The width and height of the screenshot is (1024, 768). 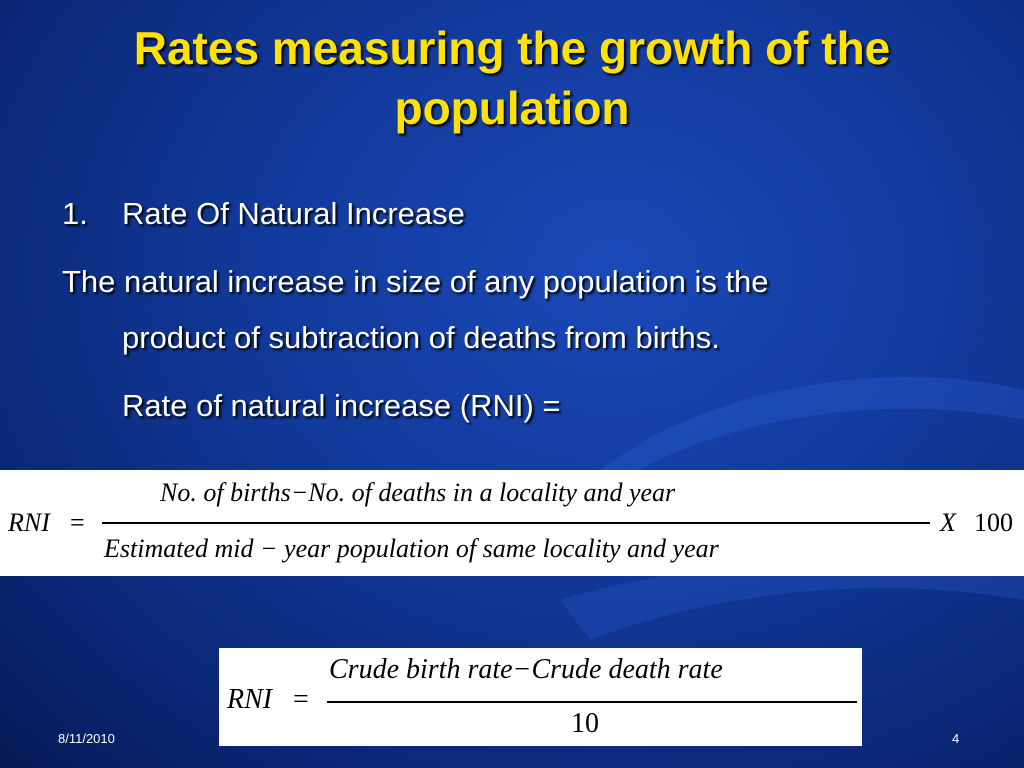 What do you see at coordinates (592, 702) in the screenshot?
I see `formula2-fraction-bar` at bounding box center [592, 702].